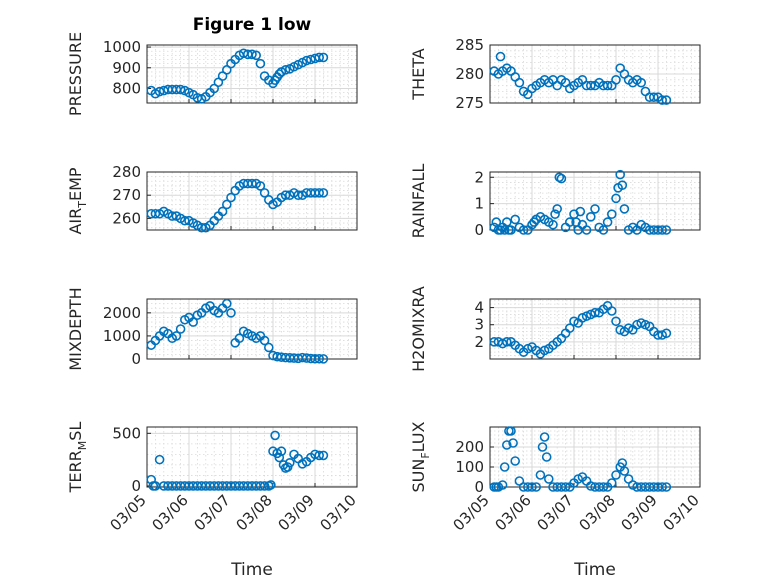 The image size is (778, 583). I want to click on y-label-main: H2OMIXRA, so click(418, 329).